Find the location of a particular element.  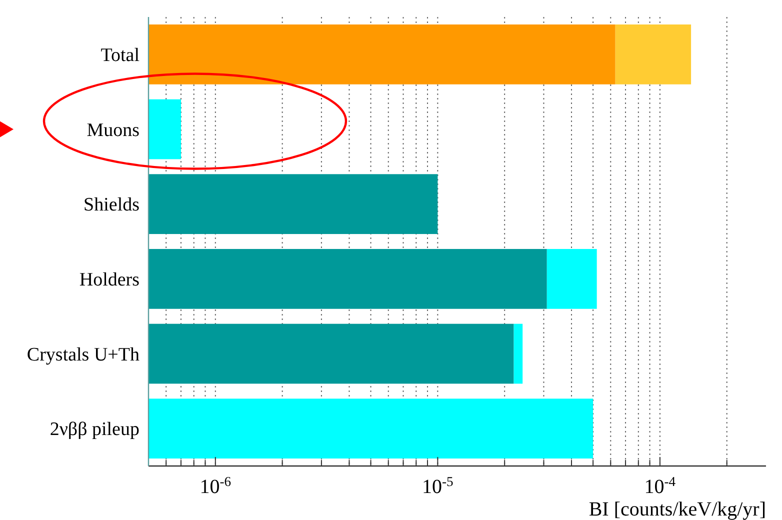

y-tick-label: Muons is located at coordinates (113, 130).